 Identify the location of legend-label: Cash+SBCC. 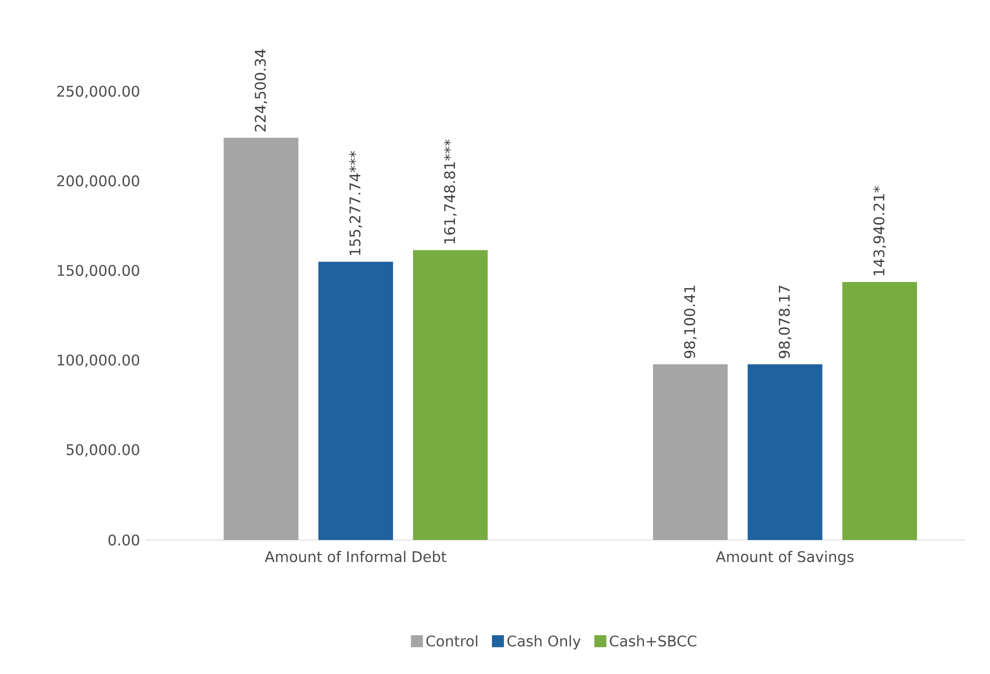
(653, 641).